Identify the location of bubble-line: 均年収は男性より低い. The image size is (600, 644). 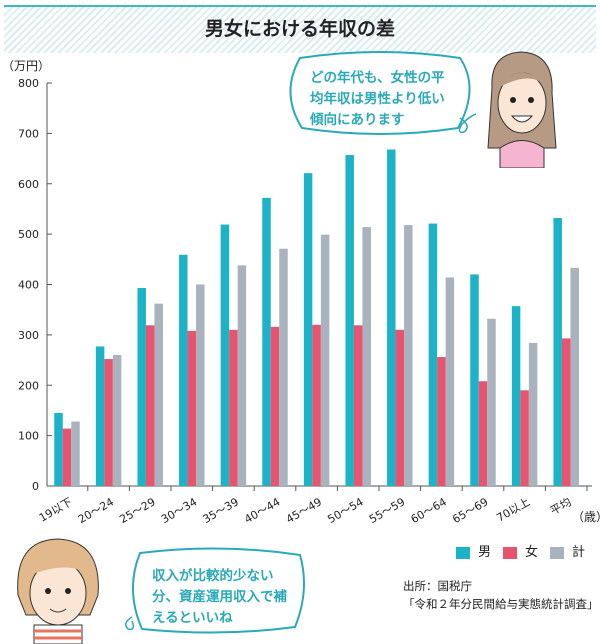
(377, 99).